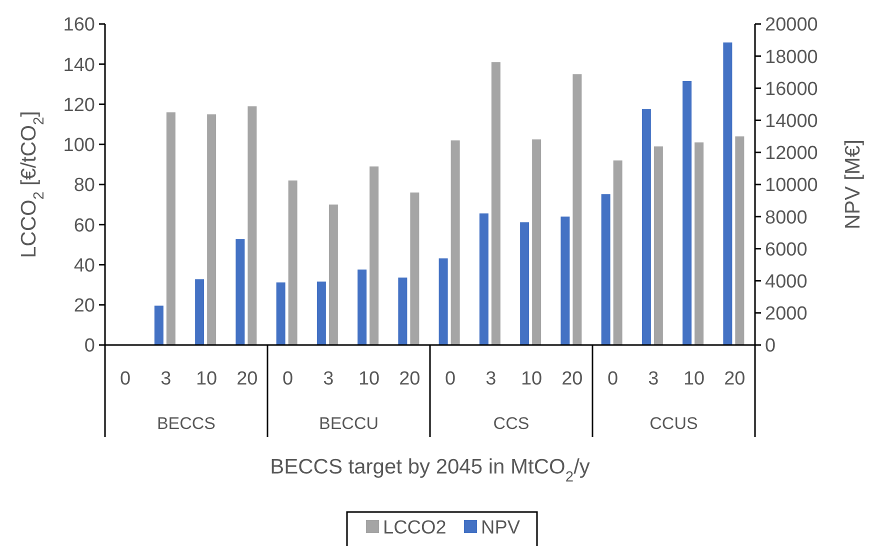 The height and width of the screenshot is (546, 875). What do you see at coordinates (79, 145) in the screenshot?
I see `y-tick-label: 100` at bounding box center [79, 145].